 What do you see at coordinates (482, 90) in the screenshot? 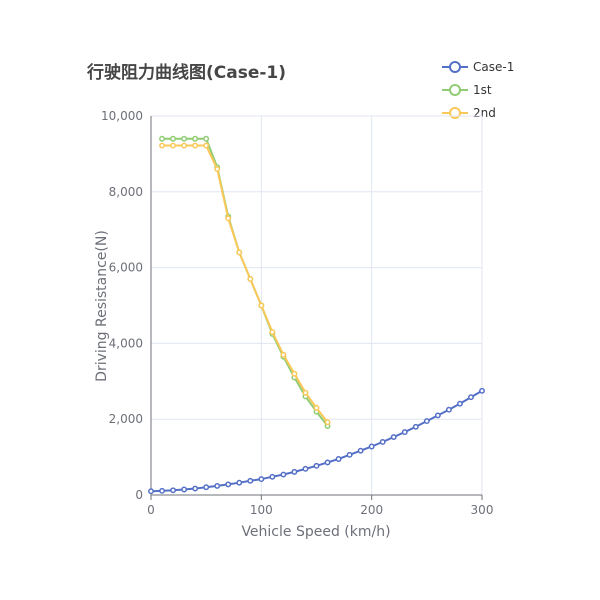
I see `legend-label-1st: 1st` at bounding box center [482, 90].